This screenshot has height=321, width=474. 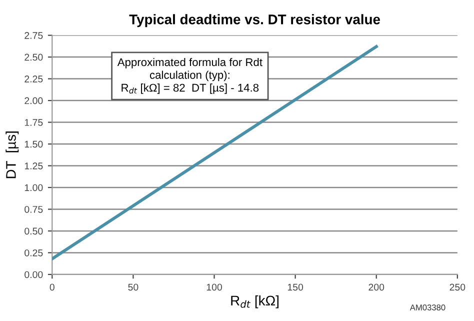 What do you see at coordinates (296, 287) in the screenshot?
I see `x-tick-label: 150` at bounding box center [296, 287].